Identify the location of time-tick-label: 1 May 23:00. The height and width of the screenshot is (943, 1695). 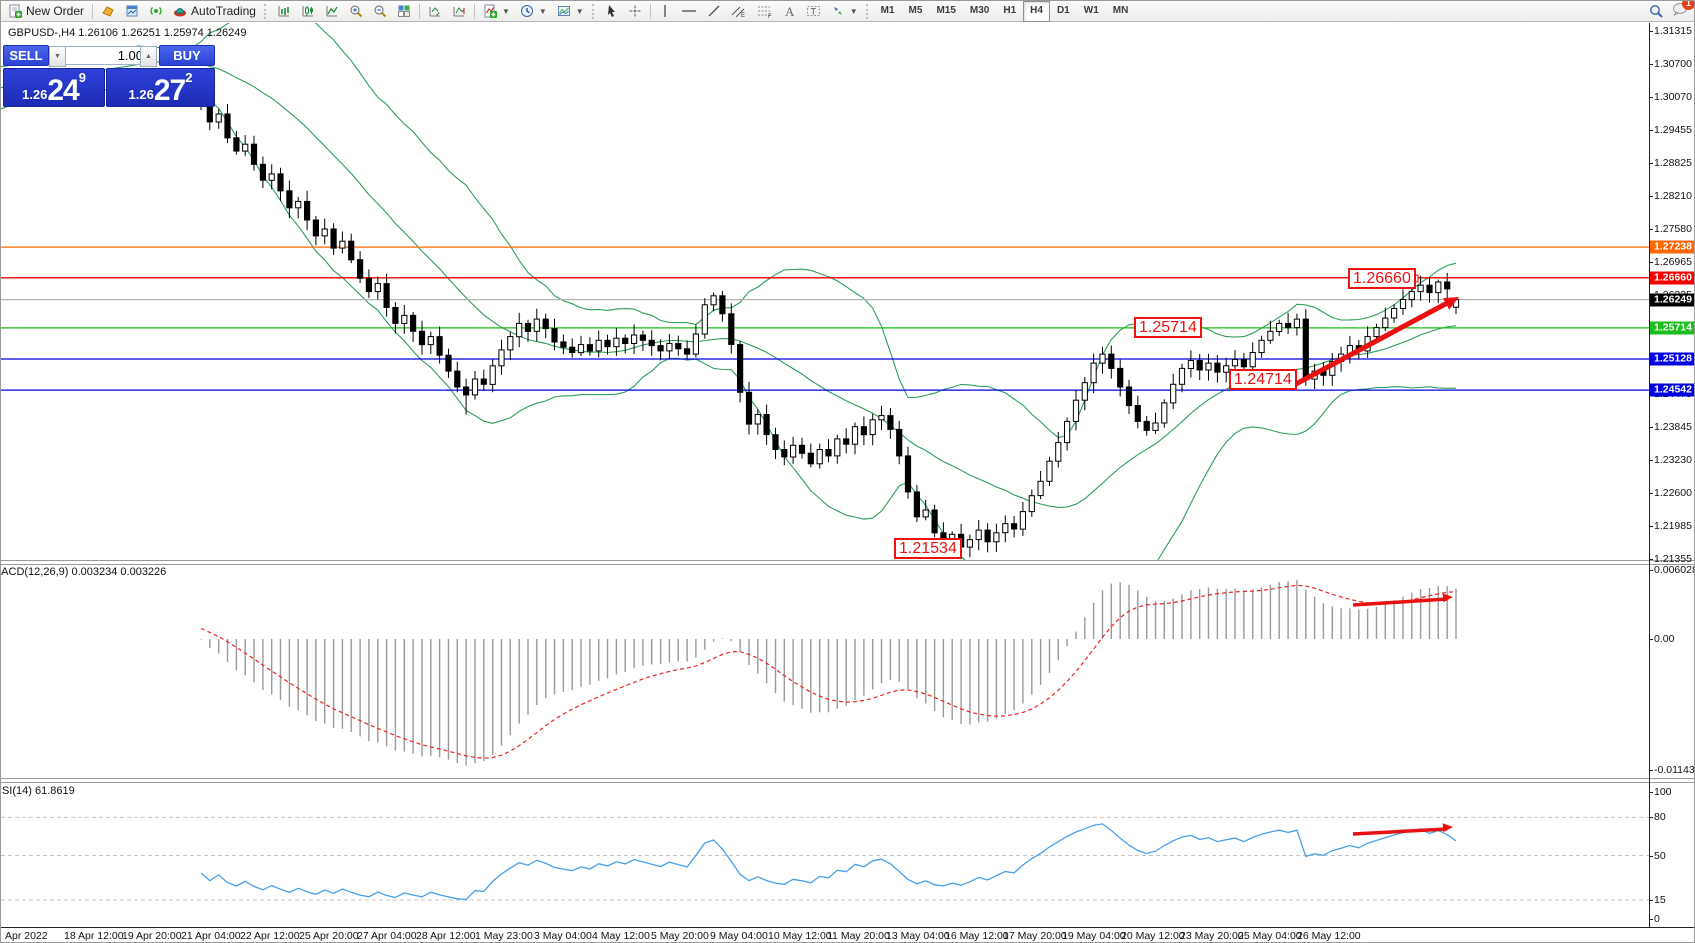
(504, 936).